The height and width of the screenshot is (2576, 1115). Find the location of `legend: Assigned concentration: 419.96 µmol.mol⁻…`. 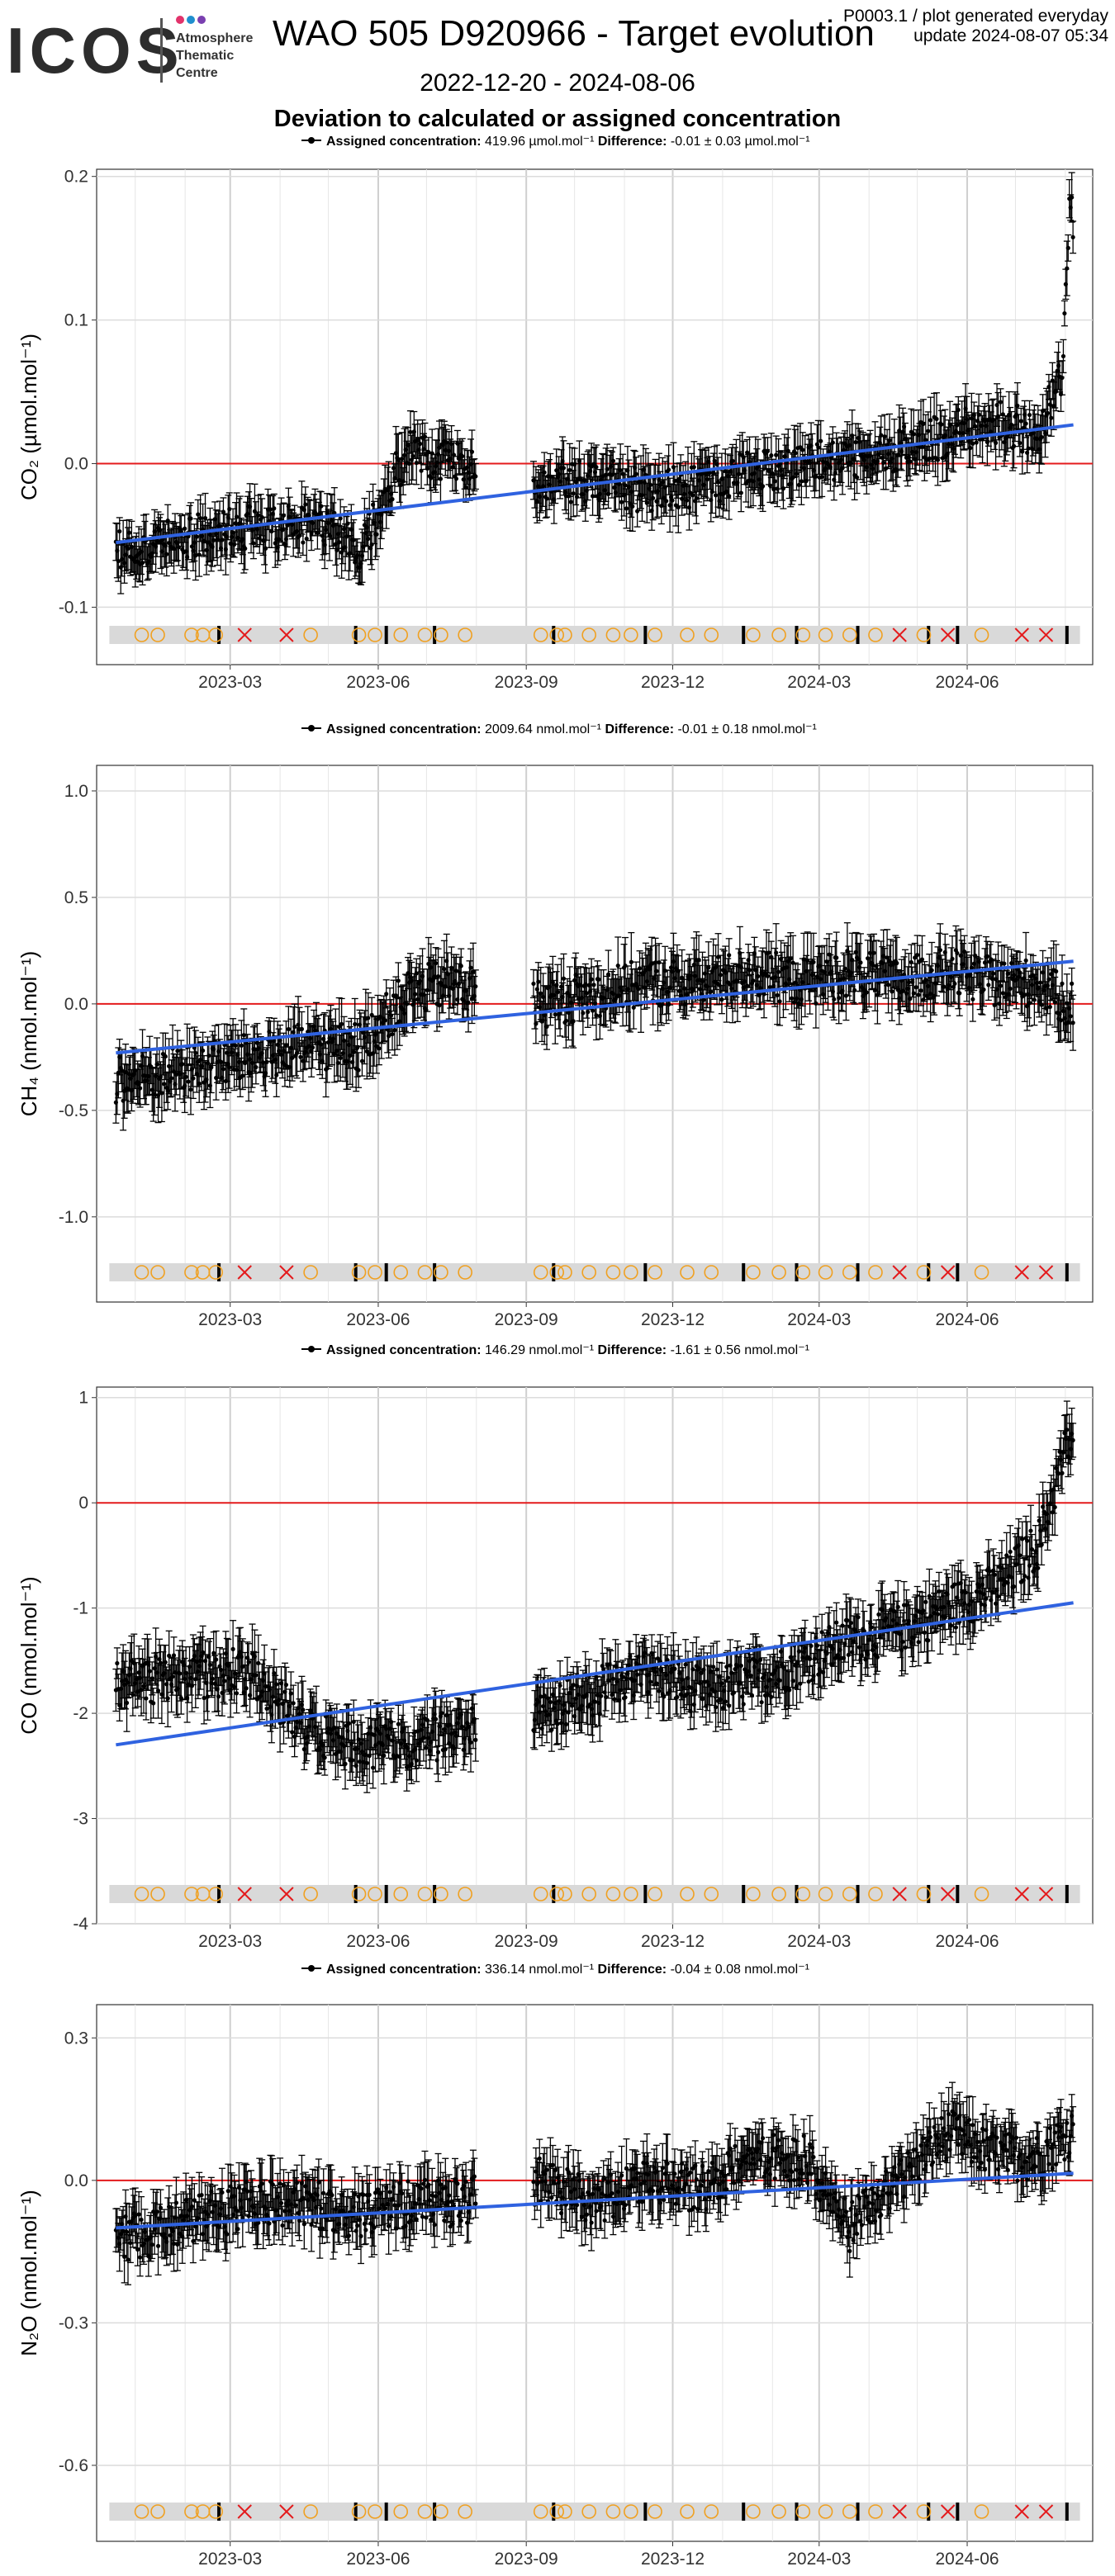

legend: Assigned concentration: 419.96 µmol.mol⁻… is located at coordinates (555, 142).